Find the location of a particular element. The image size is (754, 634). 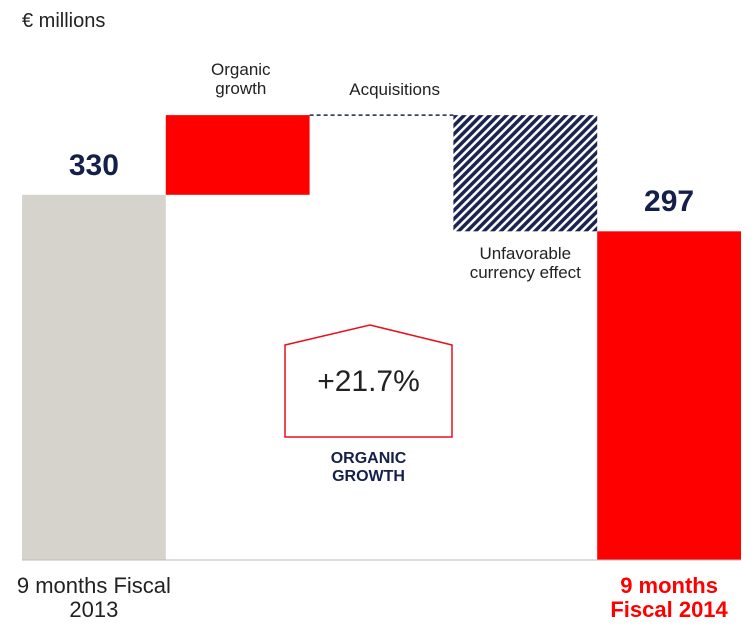

category-label: Acquisitions is located at coordinates (394, 90).